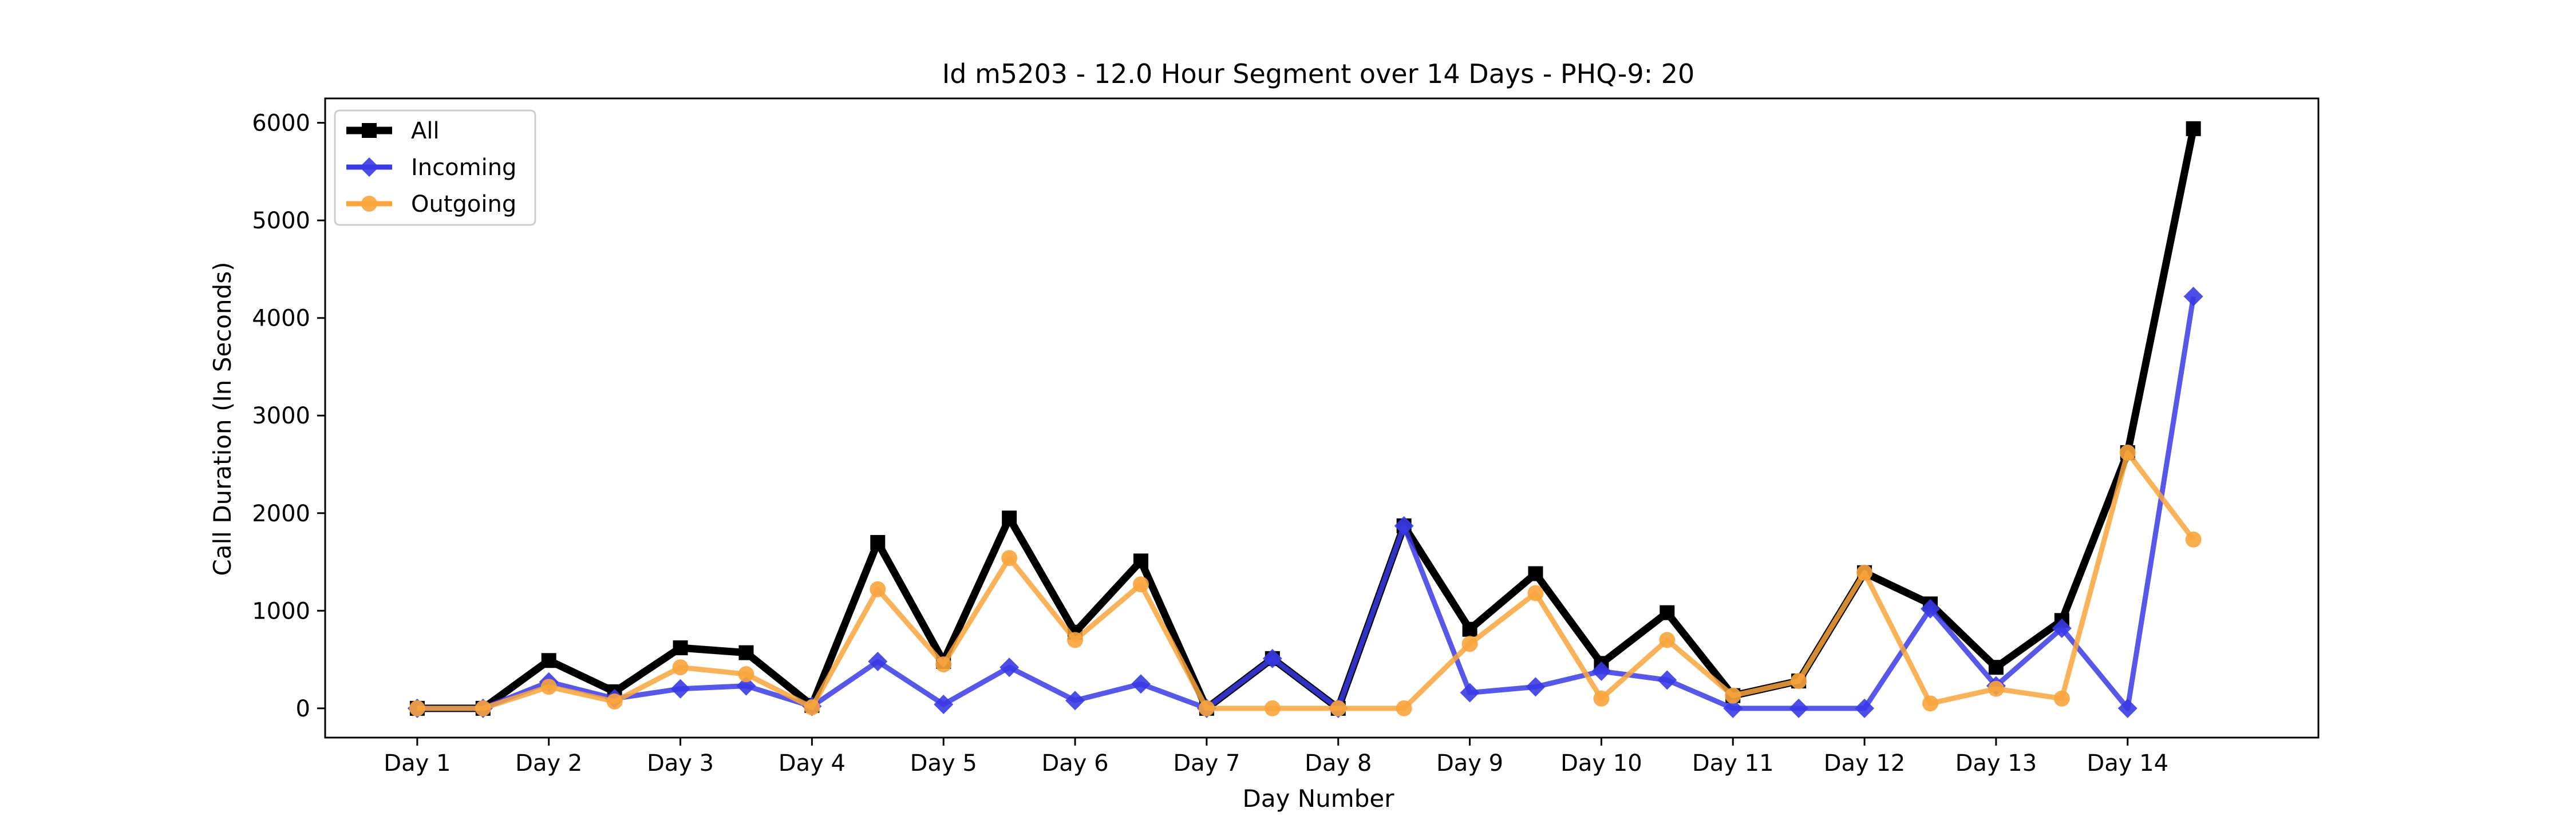  I want to click on legend: All Incoming Outgoing, so click(435, 167).